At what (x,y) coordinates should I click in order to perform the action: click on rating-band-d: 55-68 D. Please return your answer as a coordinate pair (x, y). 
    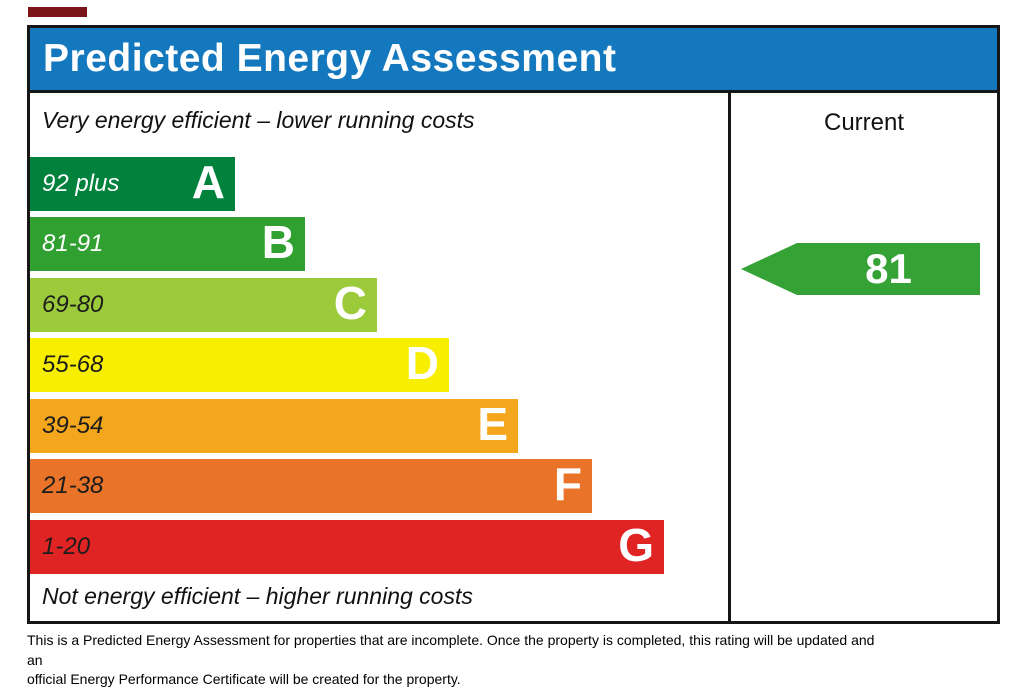
    Looking at the image, I should click on (239, 365).